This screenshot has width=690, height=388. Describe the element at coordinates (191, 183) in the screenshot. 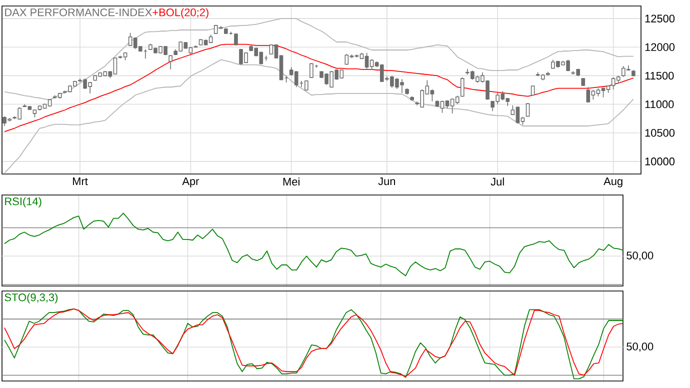

I see `x-tick-label: Apr` at that location.